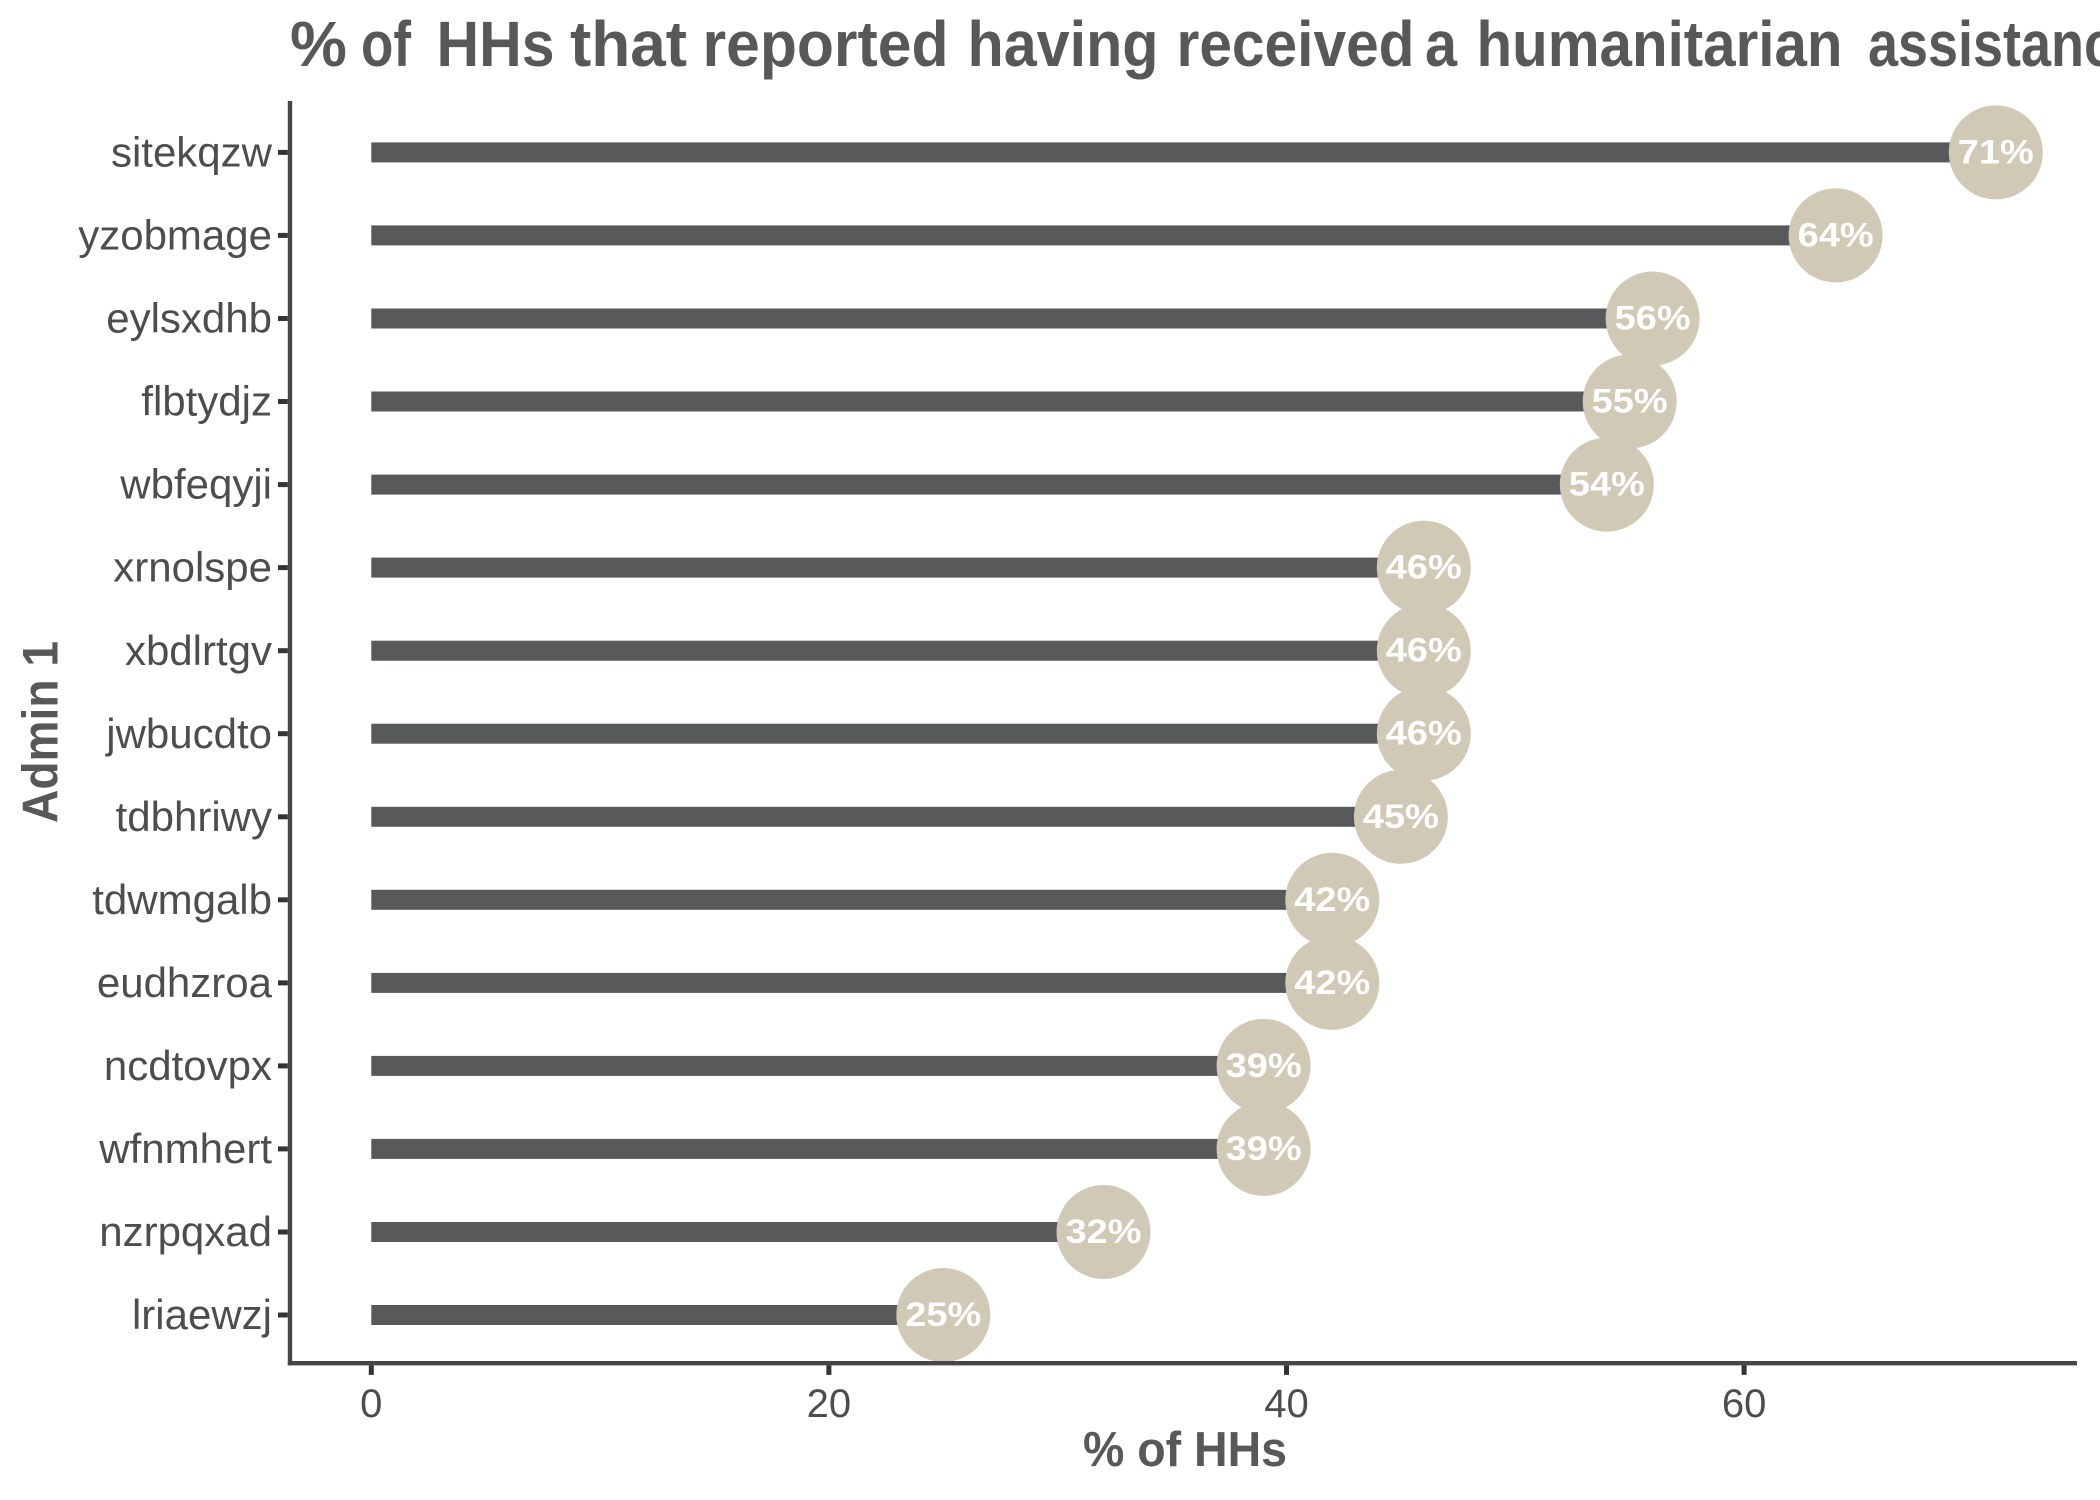 This screenshot has width=2100, height=1500. I want to click on svg-text: flbtydjz, so click(206, 401).